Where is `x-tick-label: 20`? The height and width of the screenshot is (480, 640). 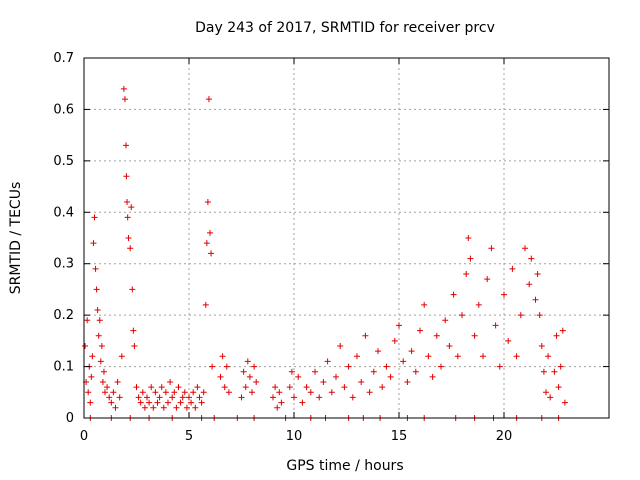
x-tick-label: 20 is located at coordinates (504, 436).